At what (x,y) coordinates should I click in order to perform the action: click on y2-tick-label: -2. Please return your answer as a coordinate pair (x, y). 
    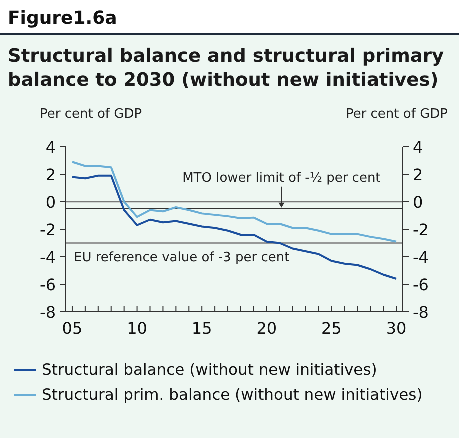
    Looking at the image, I should click on (421, 230).